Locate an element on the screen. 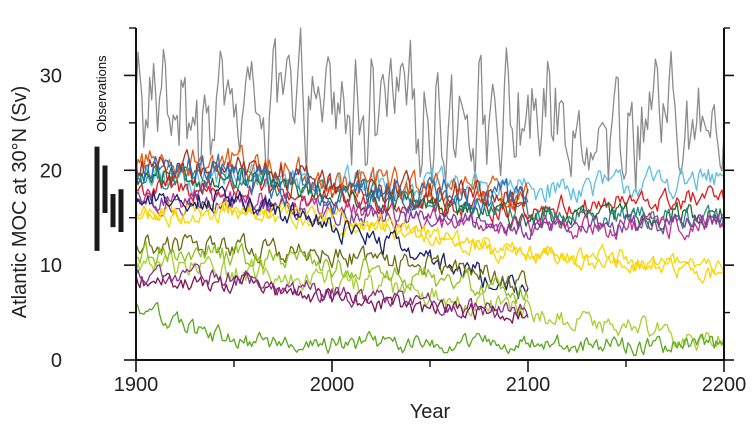  series-line-brown-red is located at coordinates (332, 182).